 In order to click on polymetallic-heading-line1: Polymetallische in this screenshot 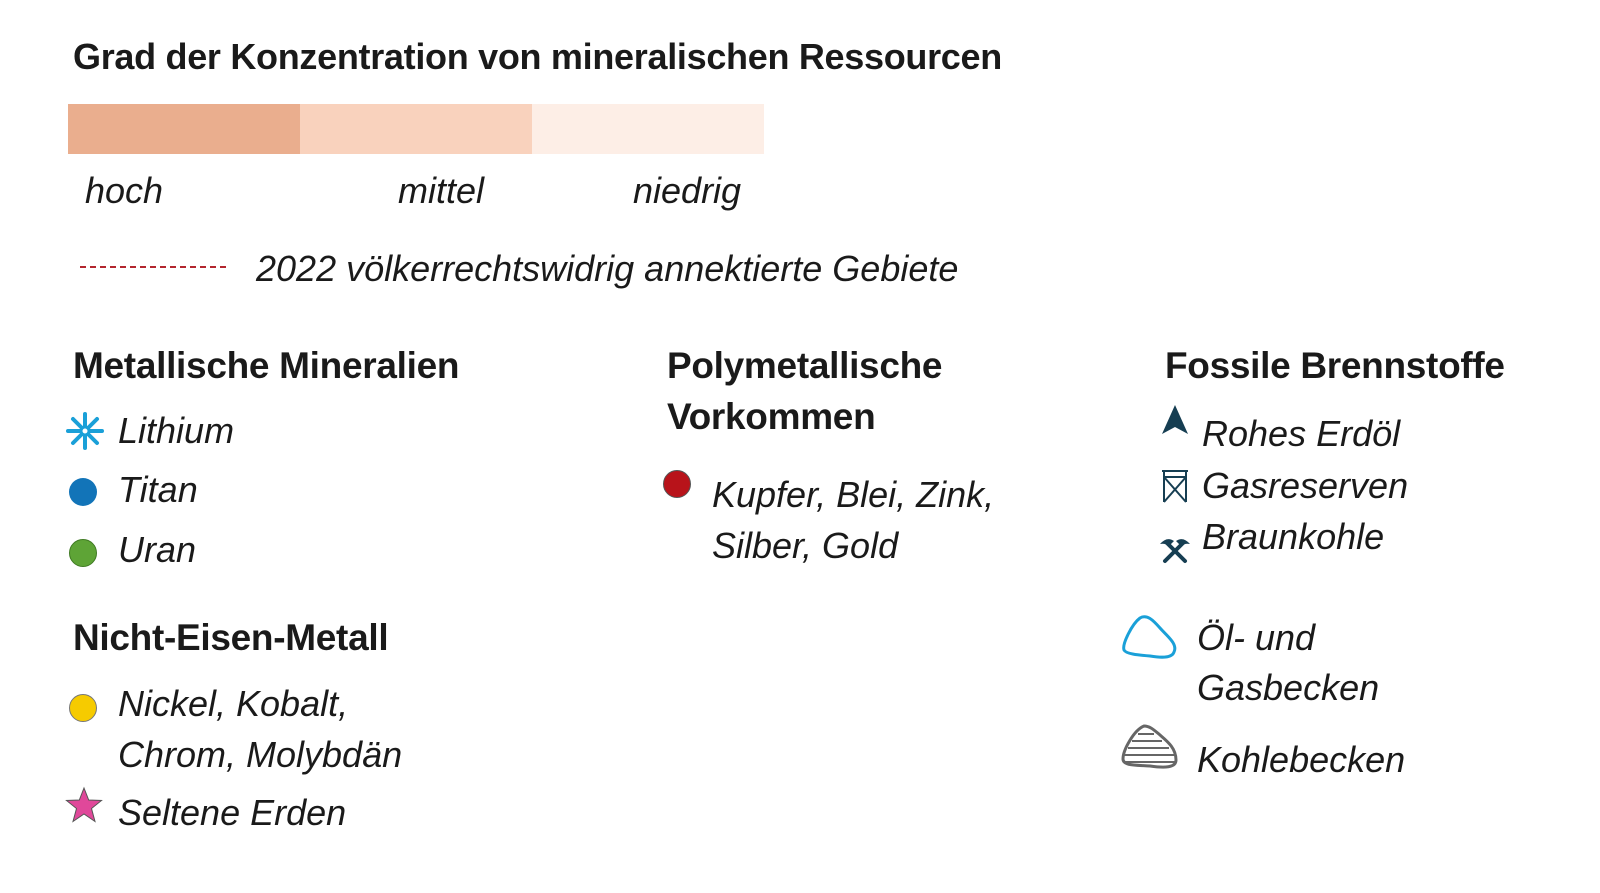, I will do `click(805, 365)`.